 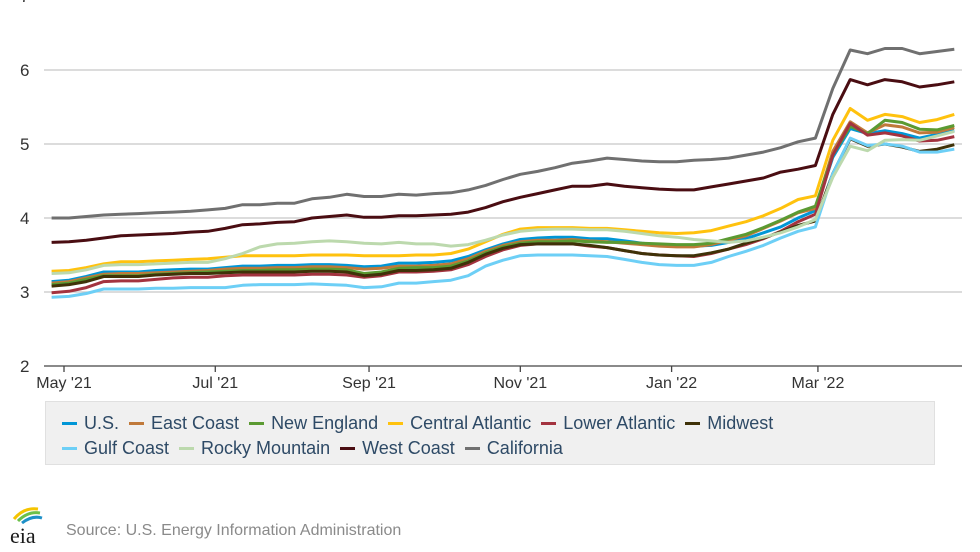 I want to click on legend-item: U.S., so click(x=90, y=423).